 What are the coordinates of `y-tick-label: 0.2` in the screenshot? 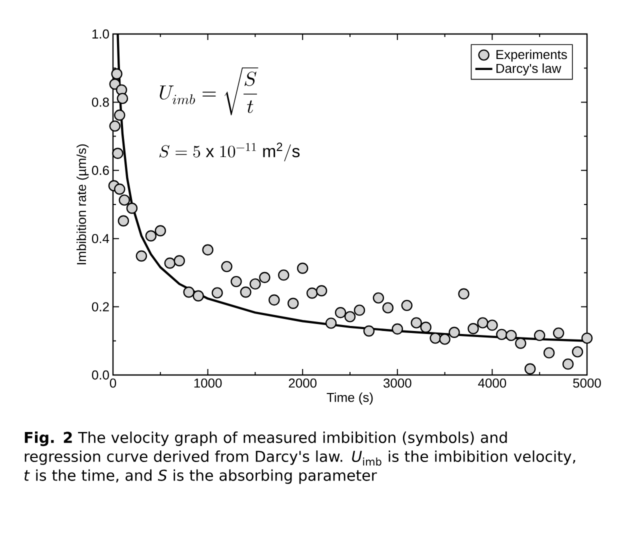 It's located at (100, 307).